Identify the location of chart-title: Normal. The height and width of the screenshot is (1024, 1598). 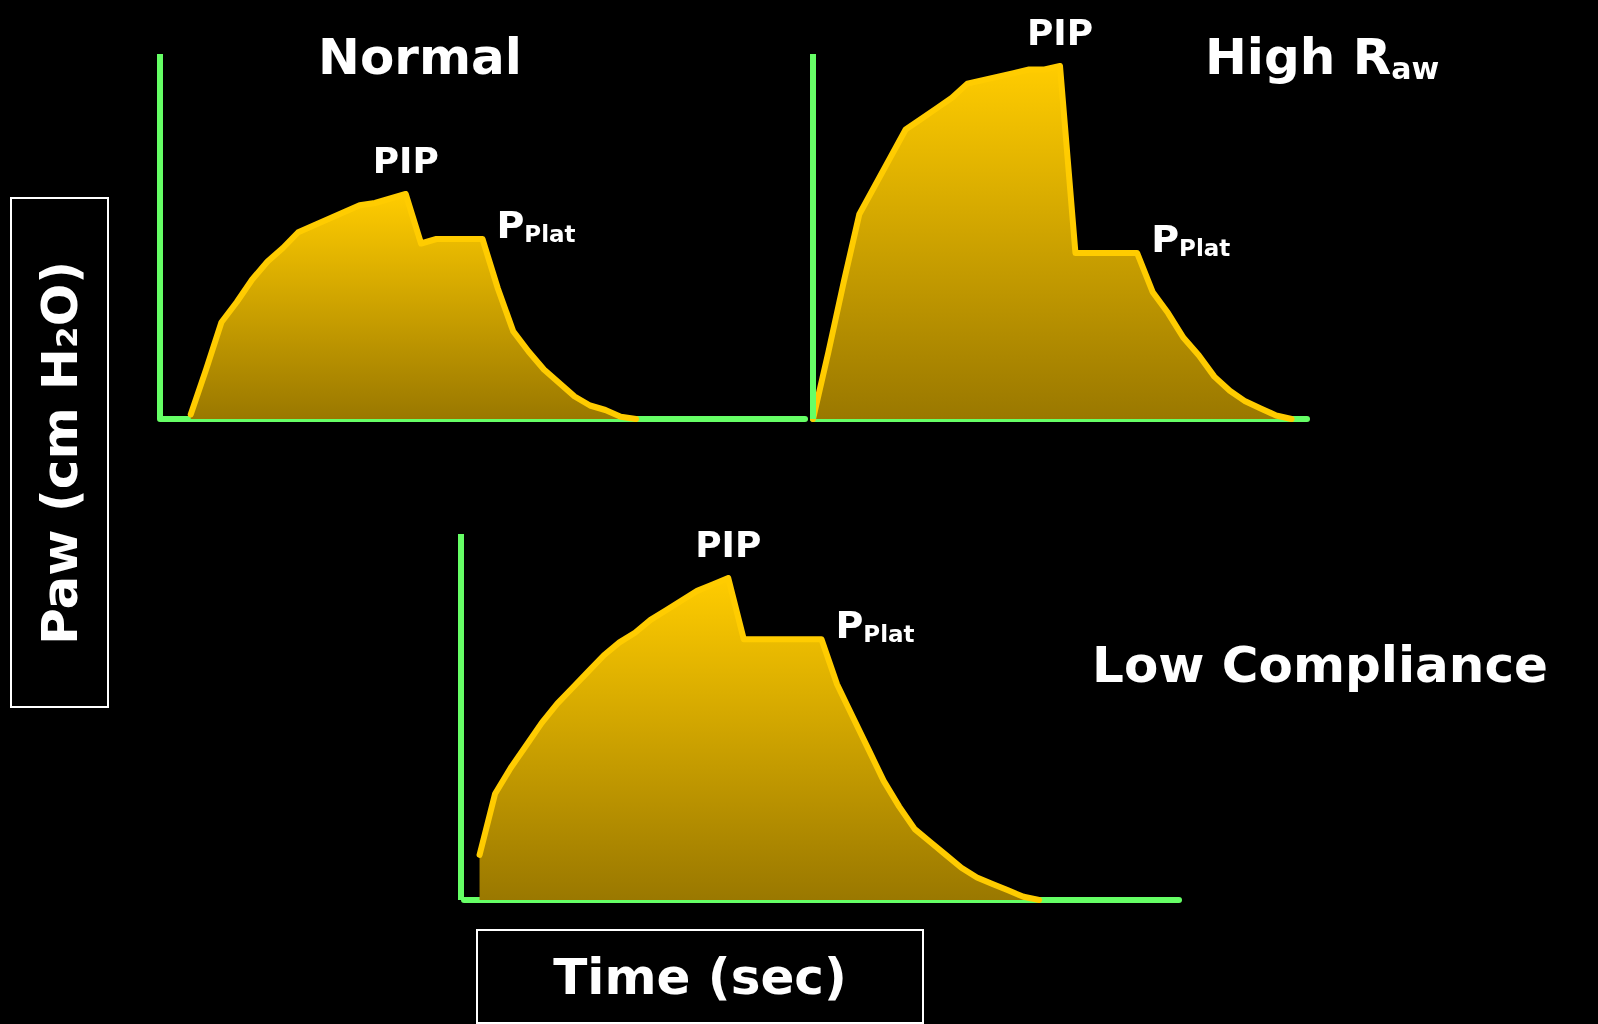
(420, 57).